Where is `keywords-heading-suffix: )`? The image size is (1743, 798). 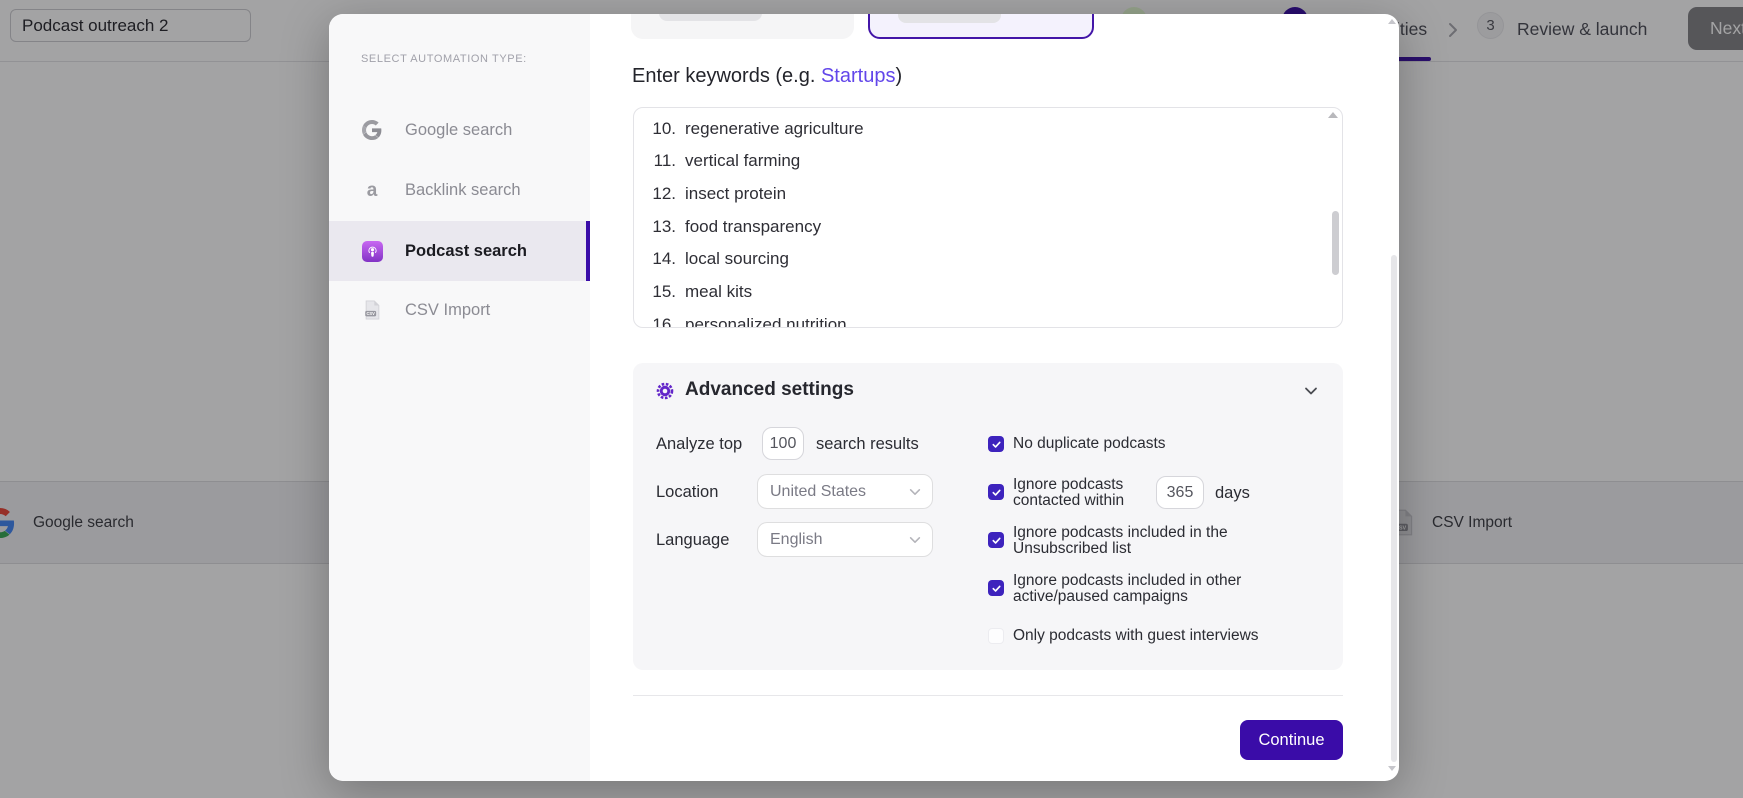 keywords-heading-suffix: ) is located at coordinates (899, 76).